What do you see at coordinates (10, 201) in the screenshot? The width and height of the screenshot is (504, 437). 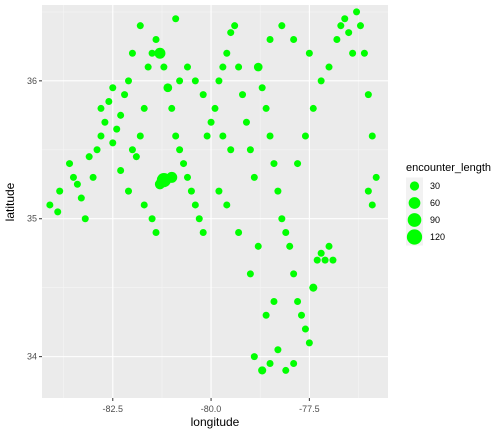 I see `y-axis-label: latitude` at bounding box center [10, 201].